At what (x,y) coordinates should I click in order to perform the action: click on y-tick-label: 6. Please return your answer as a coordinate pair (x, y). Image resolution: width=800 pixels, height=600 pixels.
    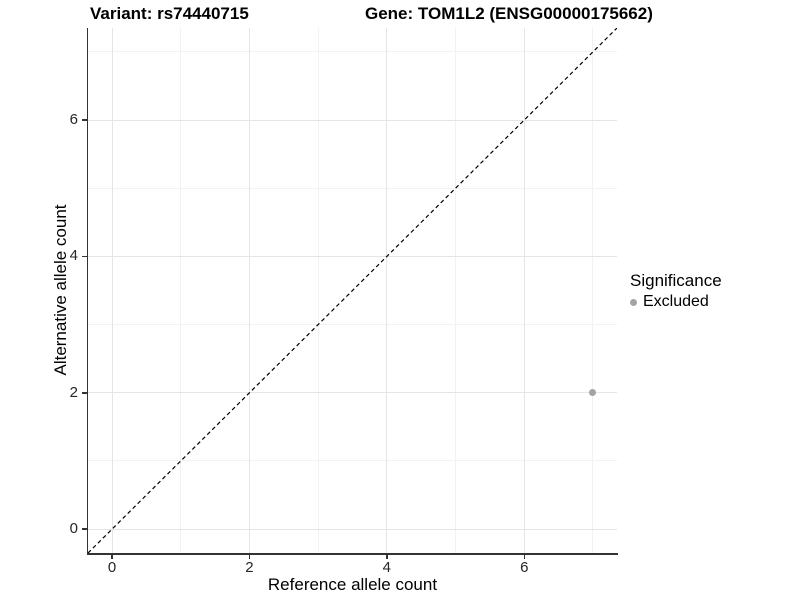
    Looking at the image, I should click on (73, 120).